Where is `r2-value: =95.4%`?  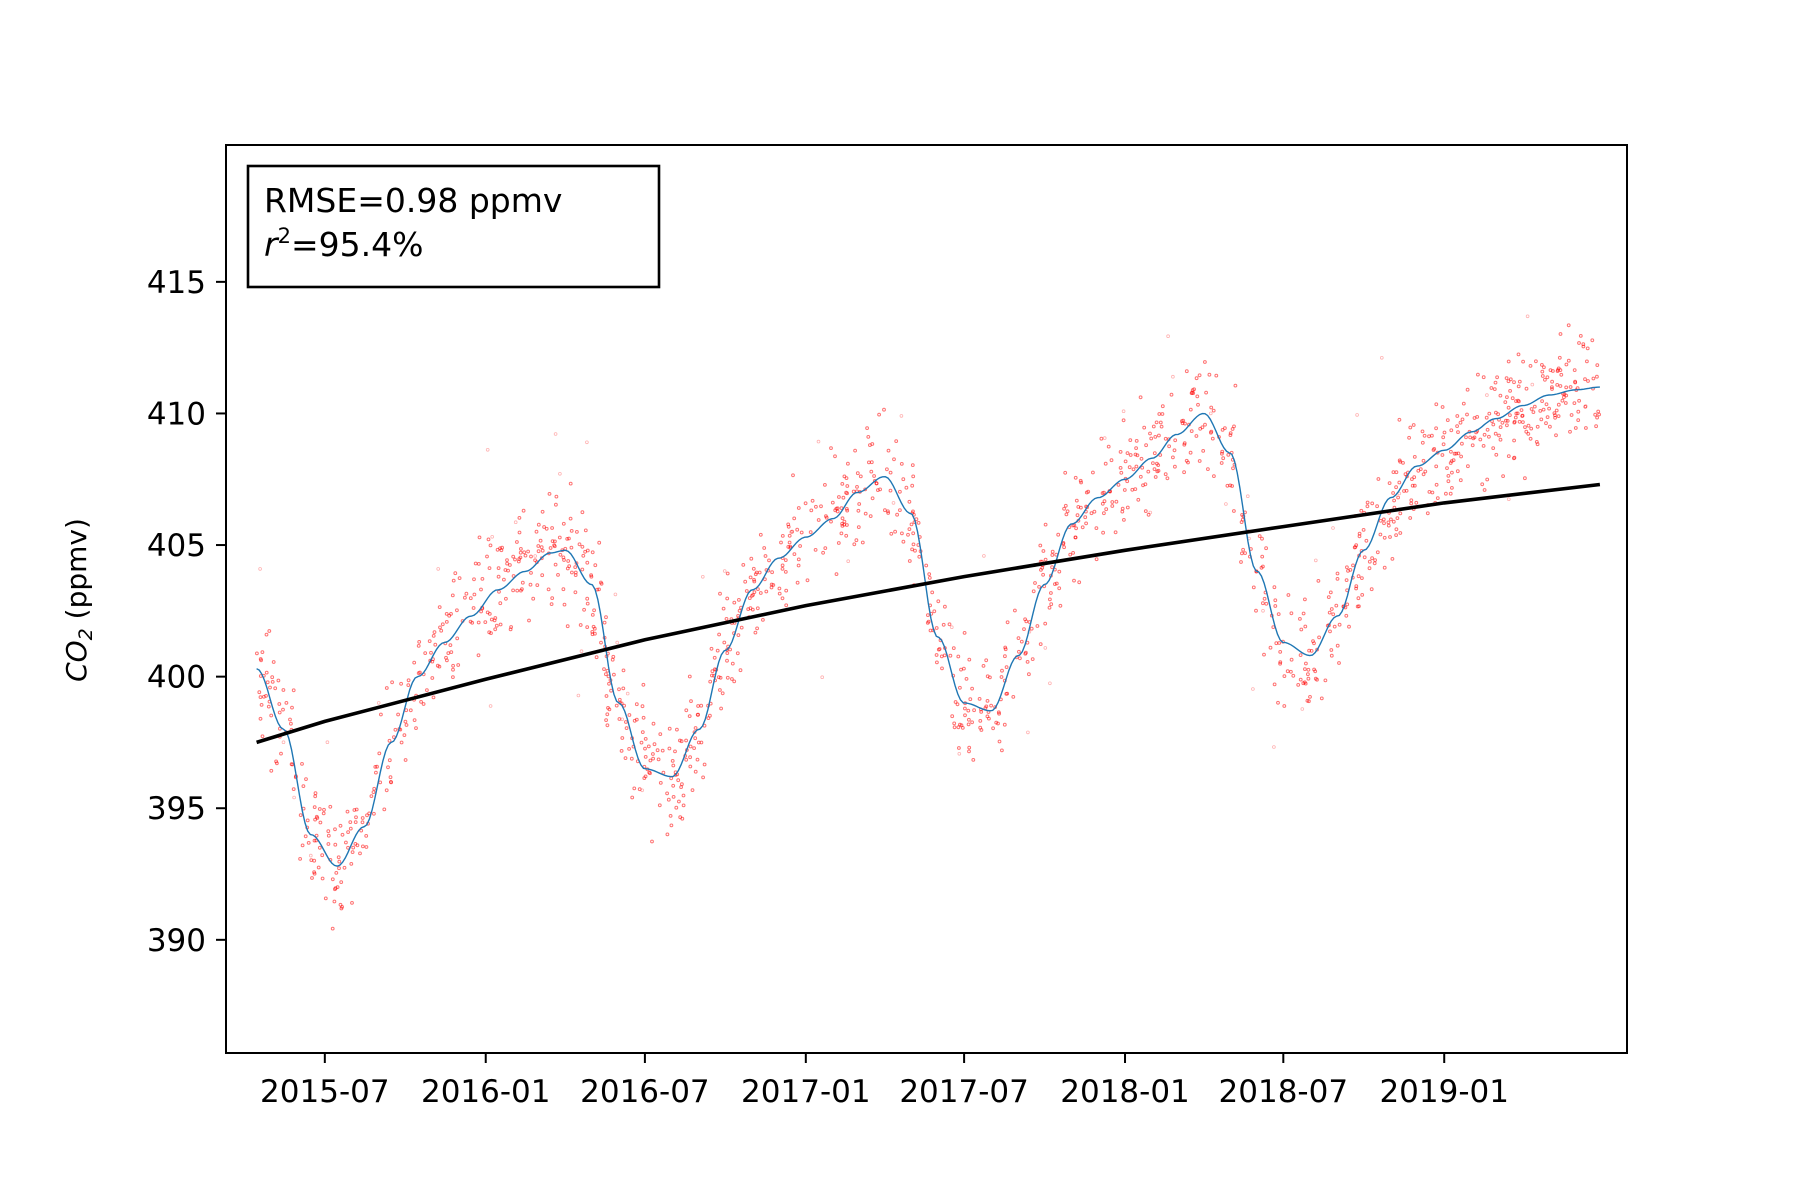 r2-value: =95.4% is located at coordinates (357, 244).